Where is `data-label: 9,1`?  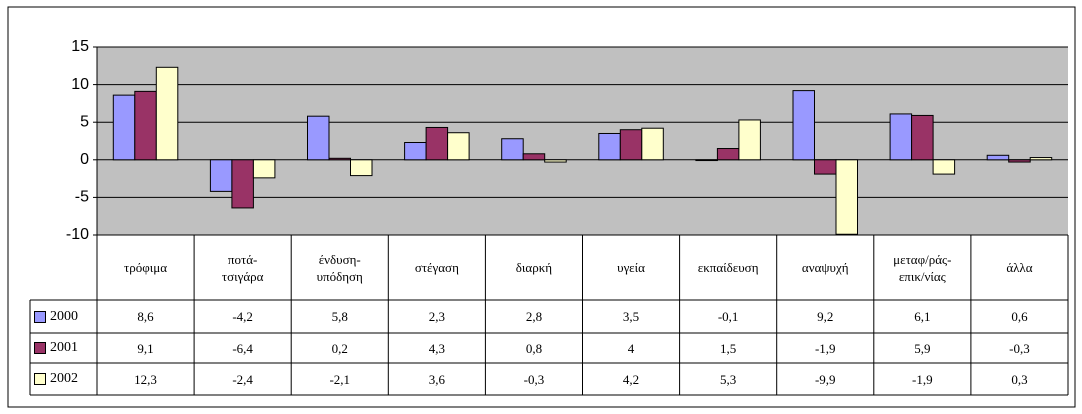
data-label: 9,1 is located at coordinates (145, 348).